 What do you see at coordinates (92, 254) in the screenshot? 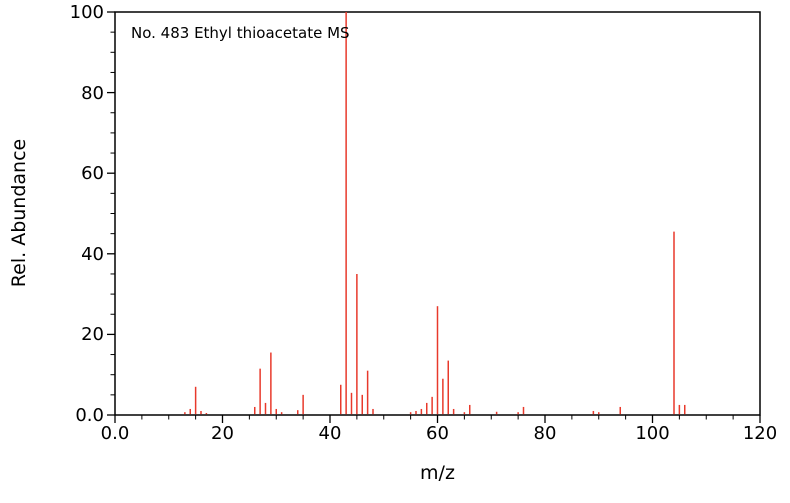
I see `y-tick-label: 40` at bounding box center [92, 254].